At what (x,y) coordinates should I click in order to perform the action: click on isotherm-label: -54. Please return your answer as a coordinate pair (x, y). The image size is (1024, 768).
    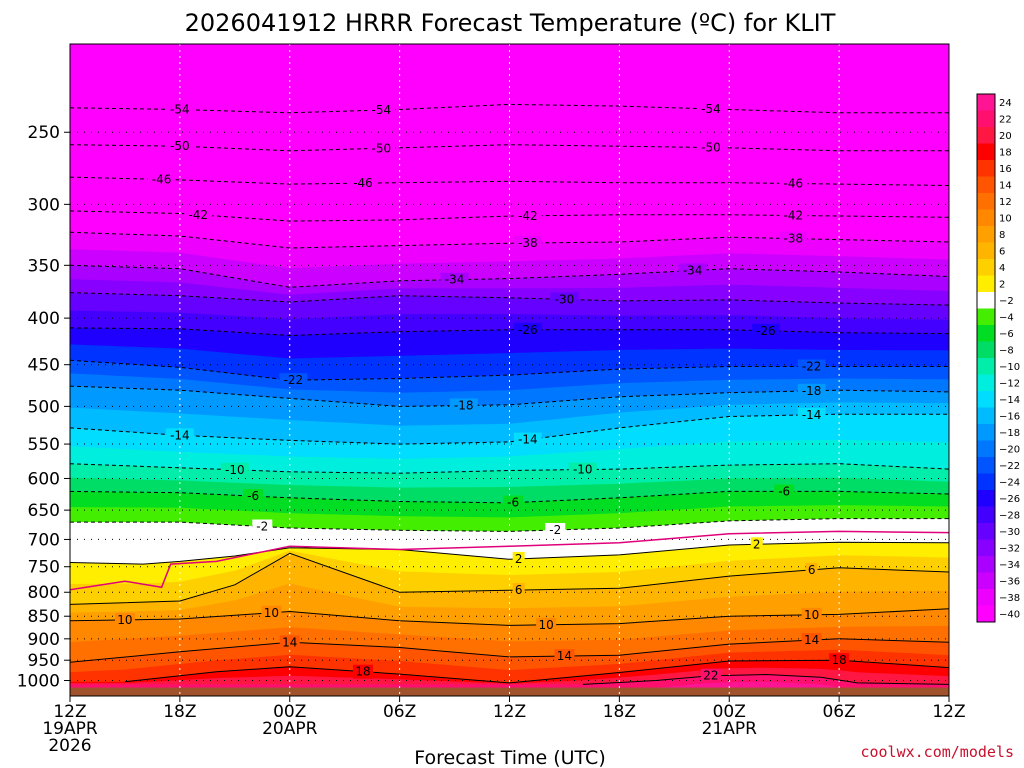
    Looking at the image, I should click on (382, 110).